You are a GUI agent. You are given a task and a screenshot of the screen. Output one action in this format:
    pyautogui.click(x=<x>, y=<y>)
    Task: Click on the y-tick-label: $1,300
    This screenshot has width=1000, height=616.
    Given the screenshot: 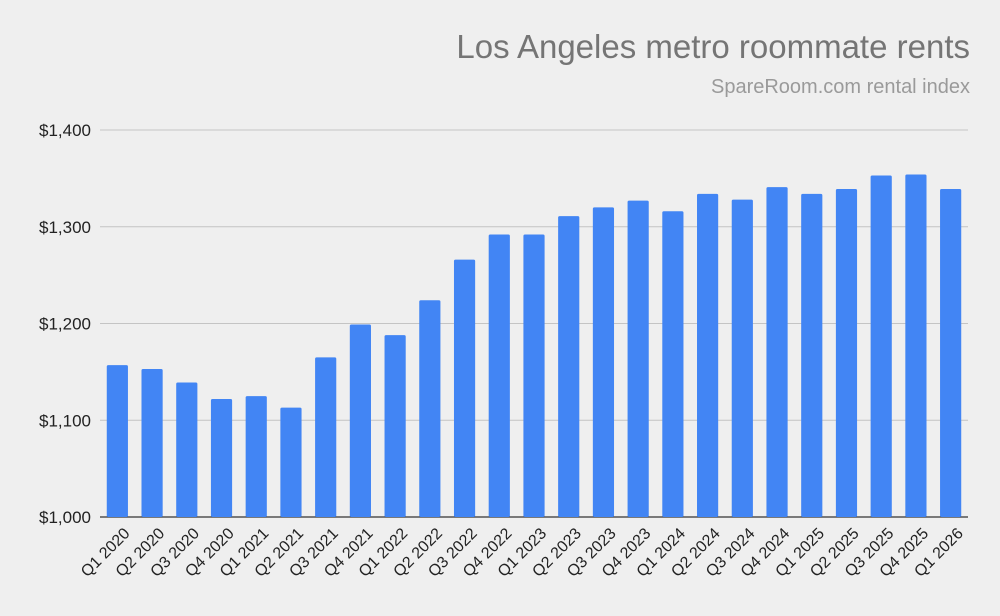 What is the action you would take?
    pyautogui.click(x=65, y=227)
    